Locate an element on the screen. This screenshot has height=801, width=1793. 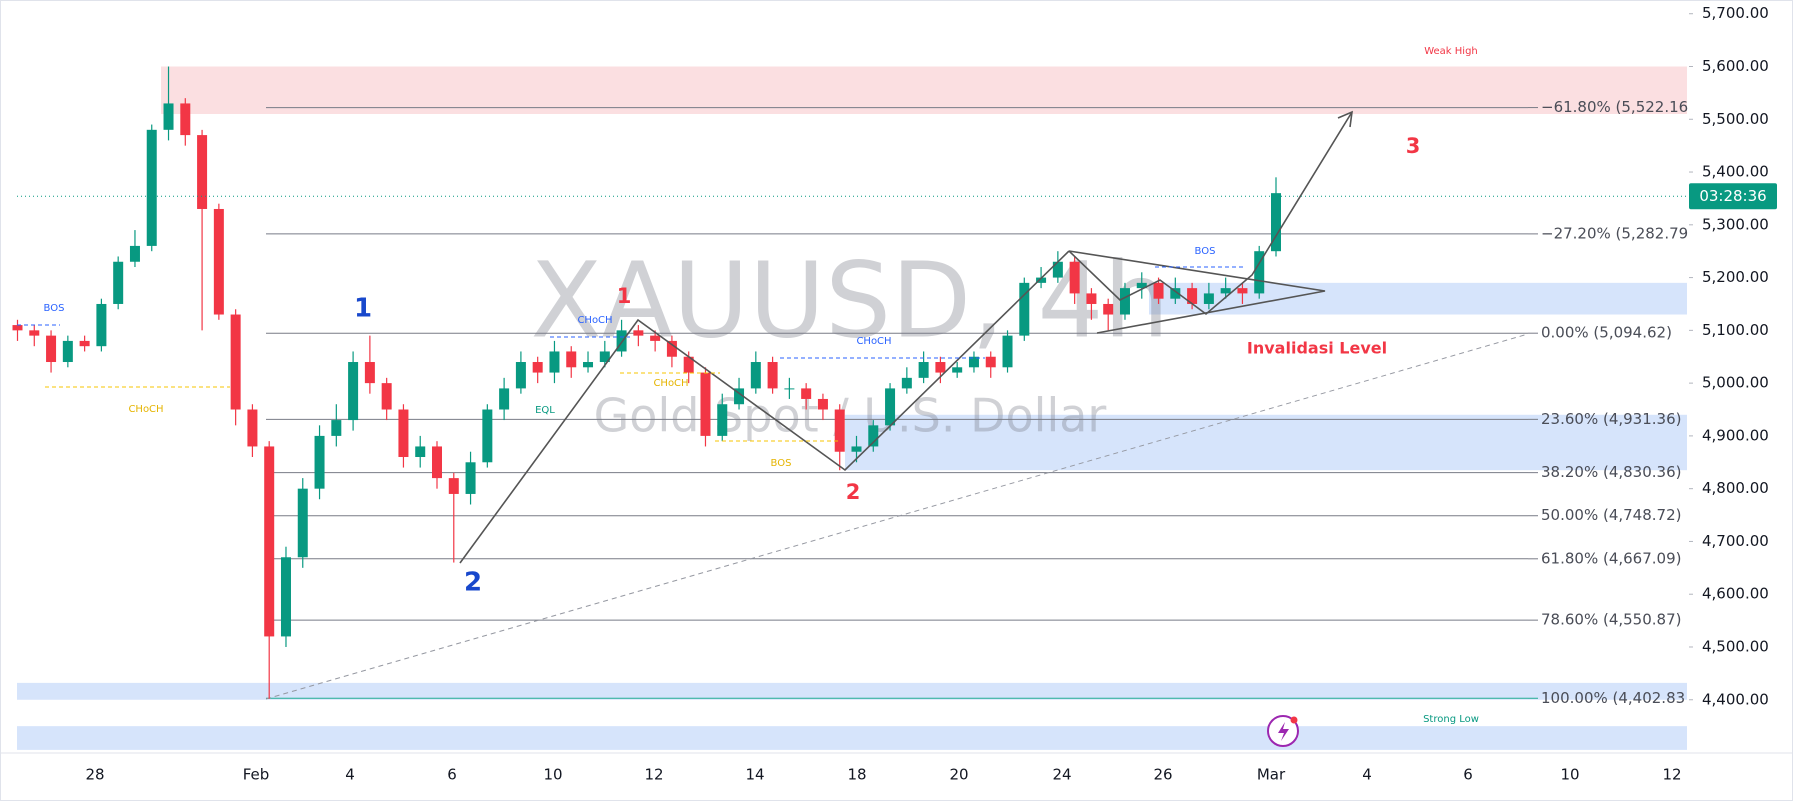
countdown-box is located at coordinates (1733, 196).